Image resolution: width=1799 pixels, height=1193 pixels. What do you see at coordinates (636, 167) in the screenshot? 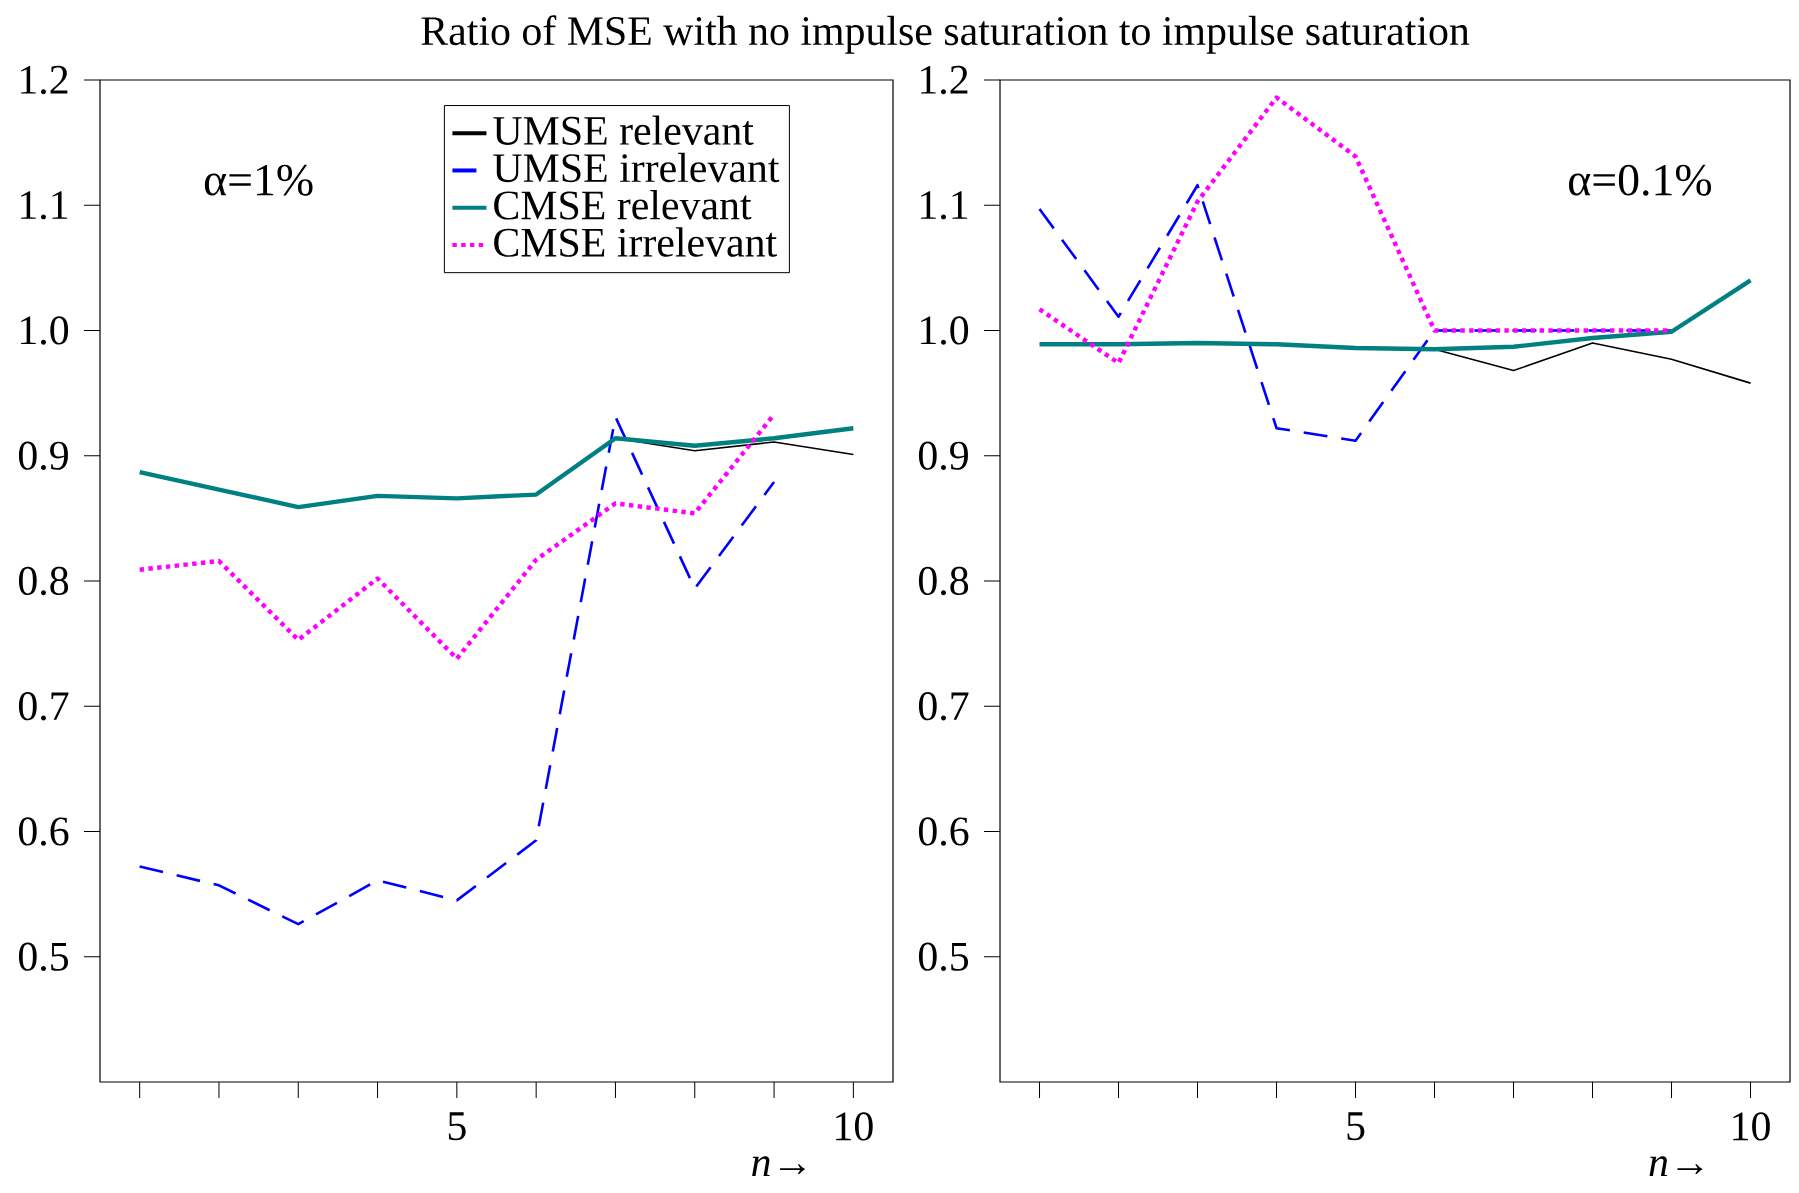
I see `legend-label: UMSE irrelevant` at bounding box center [636, 167].